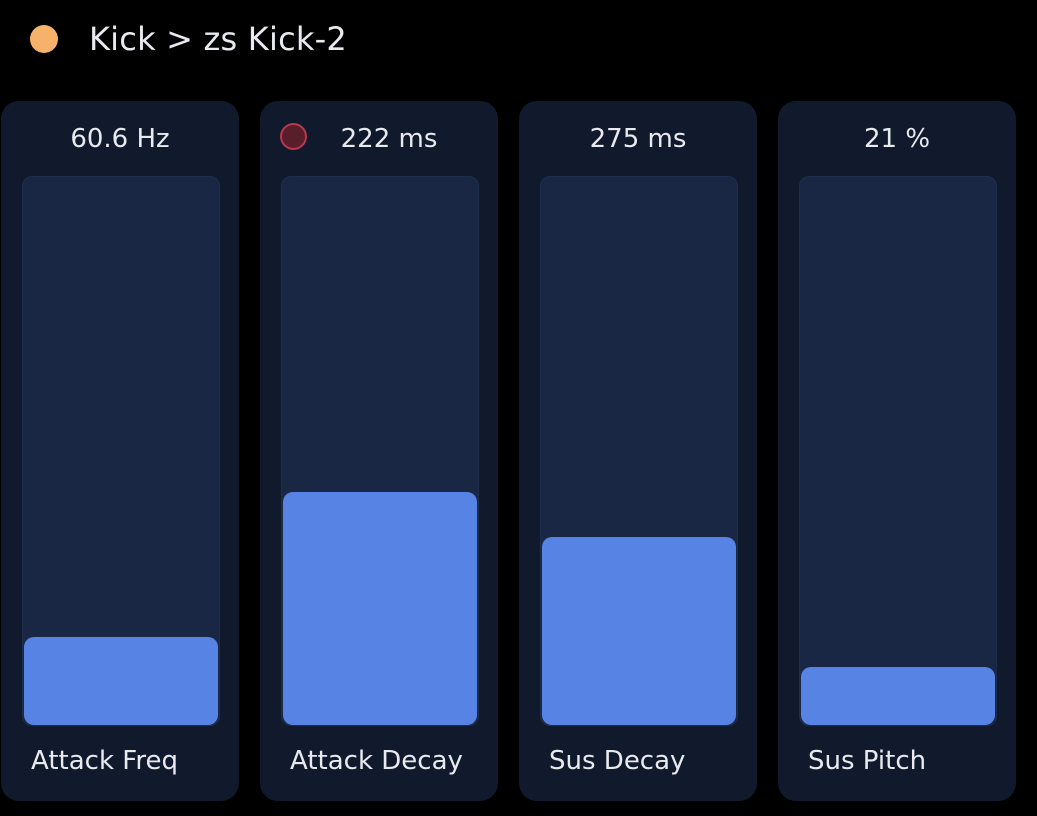 The height and width of the screenshot is (816, 1037). I want to click on param-slider-sus-pitch, so click(898, 451).